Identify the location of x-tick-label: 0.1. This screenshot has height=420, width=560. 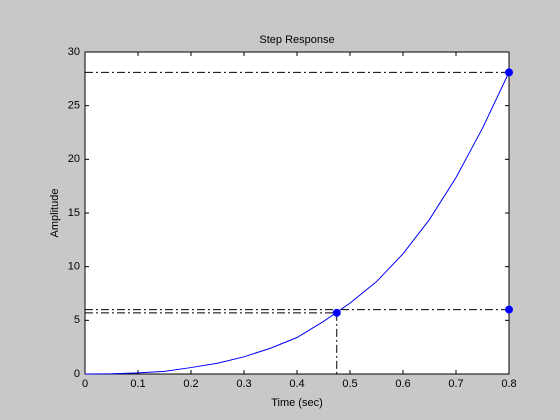
(137, 384).